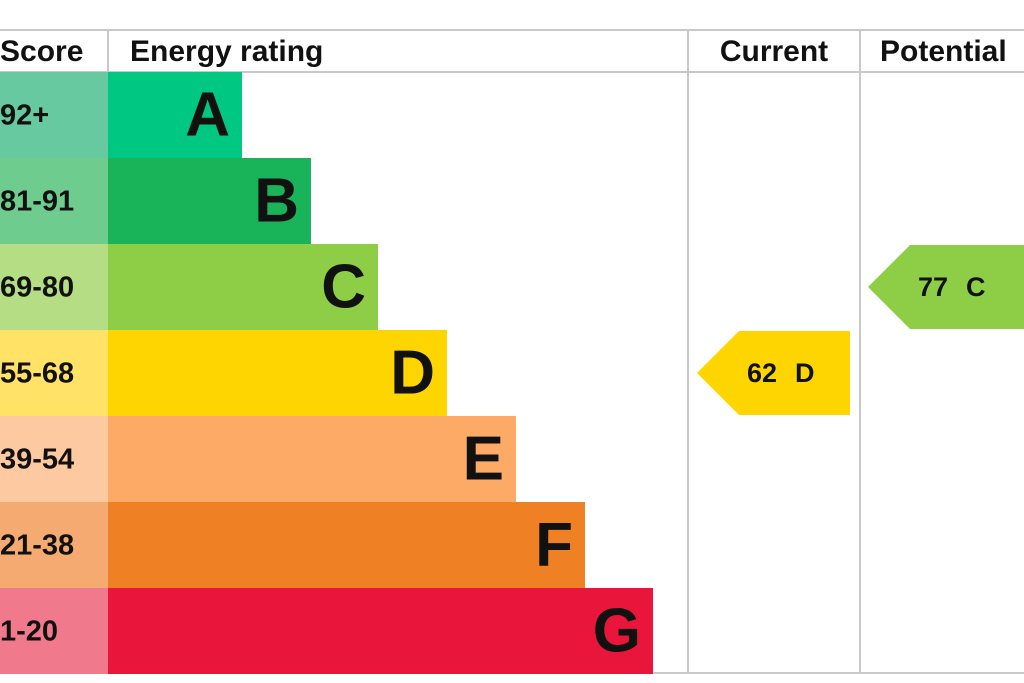 The image size is (1024, 683). Describe the element at coordinates (37, 546) in the screenshot. I see `score-range: 21-38` at that location.